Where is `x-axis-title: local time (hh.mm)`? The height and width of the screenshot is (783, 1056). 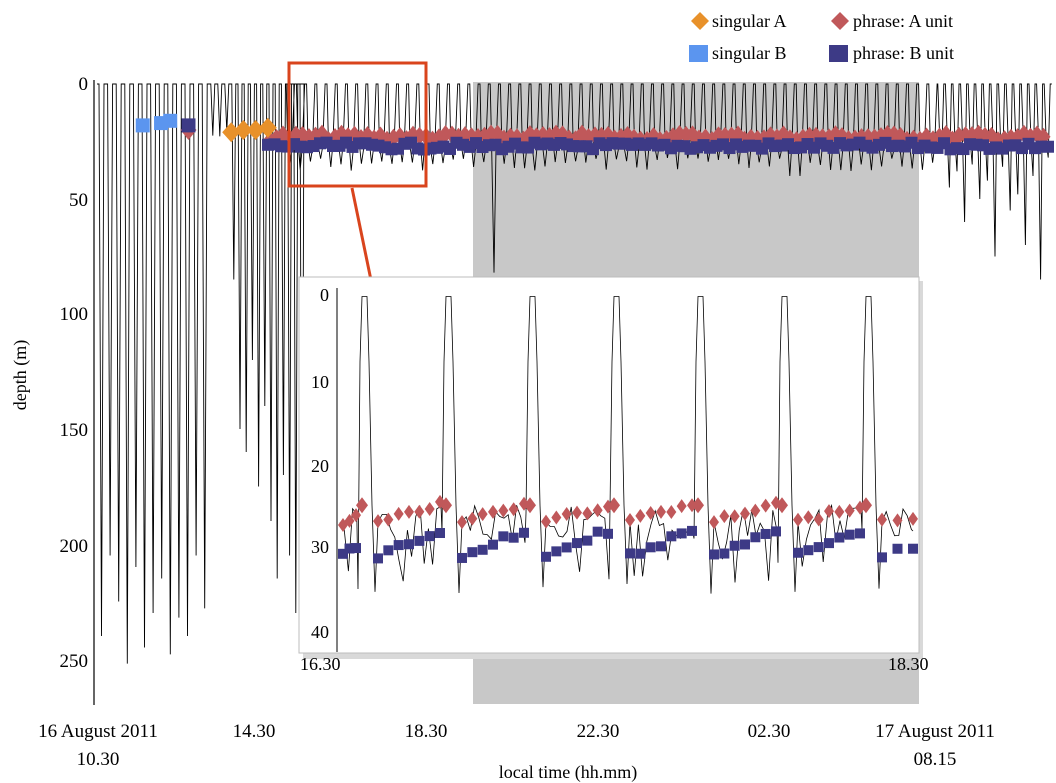
x-axis-title: local time (hh.mm) is located at coordinates (568, 772).